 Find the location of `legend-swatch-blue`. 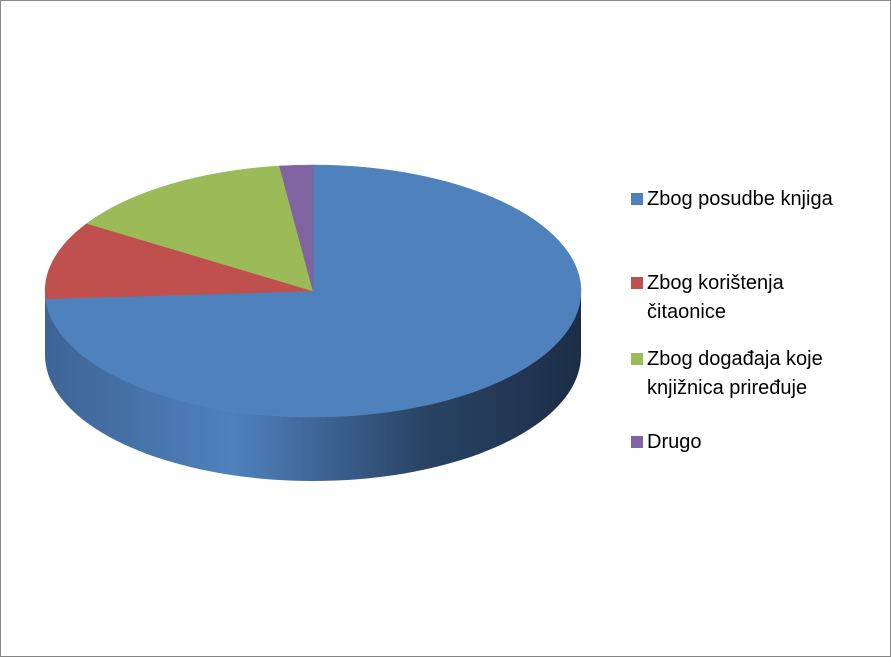

legend-swatch-blue is located at coordinates (637, 199).